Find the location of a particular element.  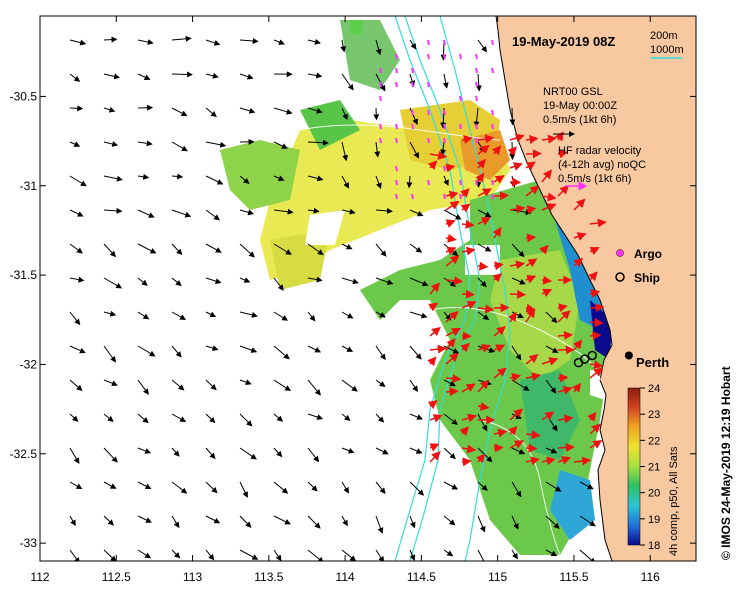

hf-label-line2: (4-12h avg) noQC is located at coordinates (602, 165).